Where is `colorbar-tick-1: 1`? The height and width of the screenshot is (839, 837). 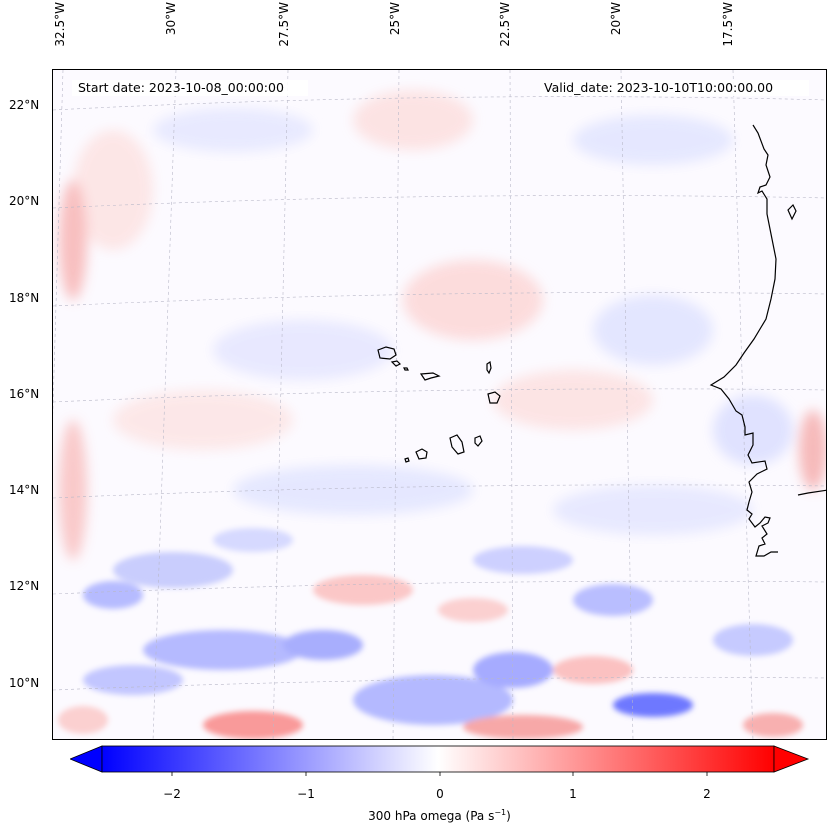 colorbar-tick-1: 1 is located at coordinates (573, 794).